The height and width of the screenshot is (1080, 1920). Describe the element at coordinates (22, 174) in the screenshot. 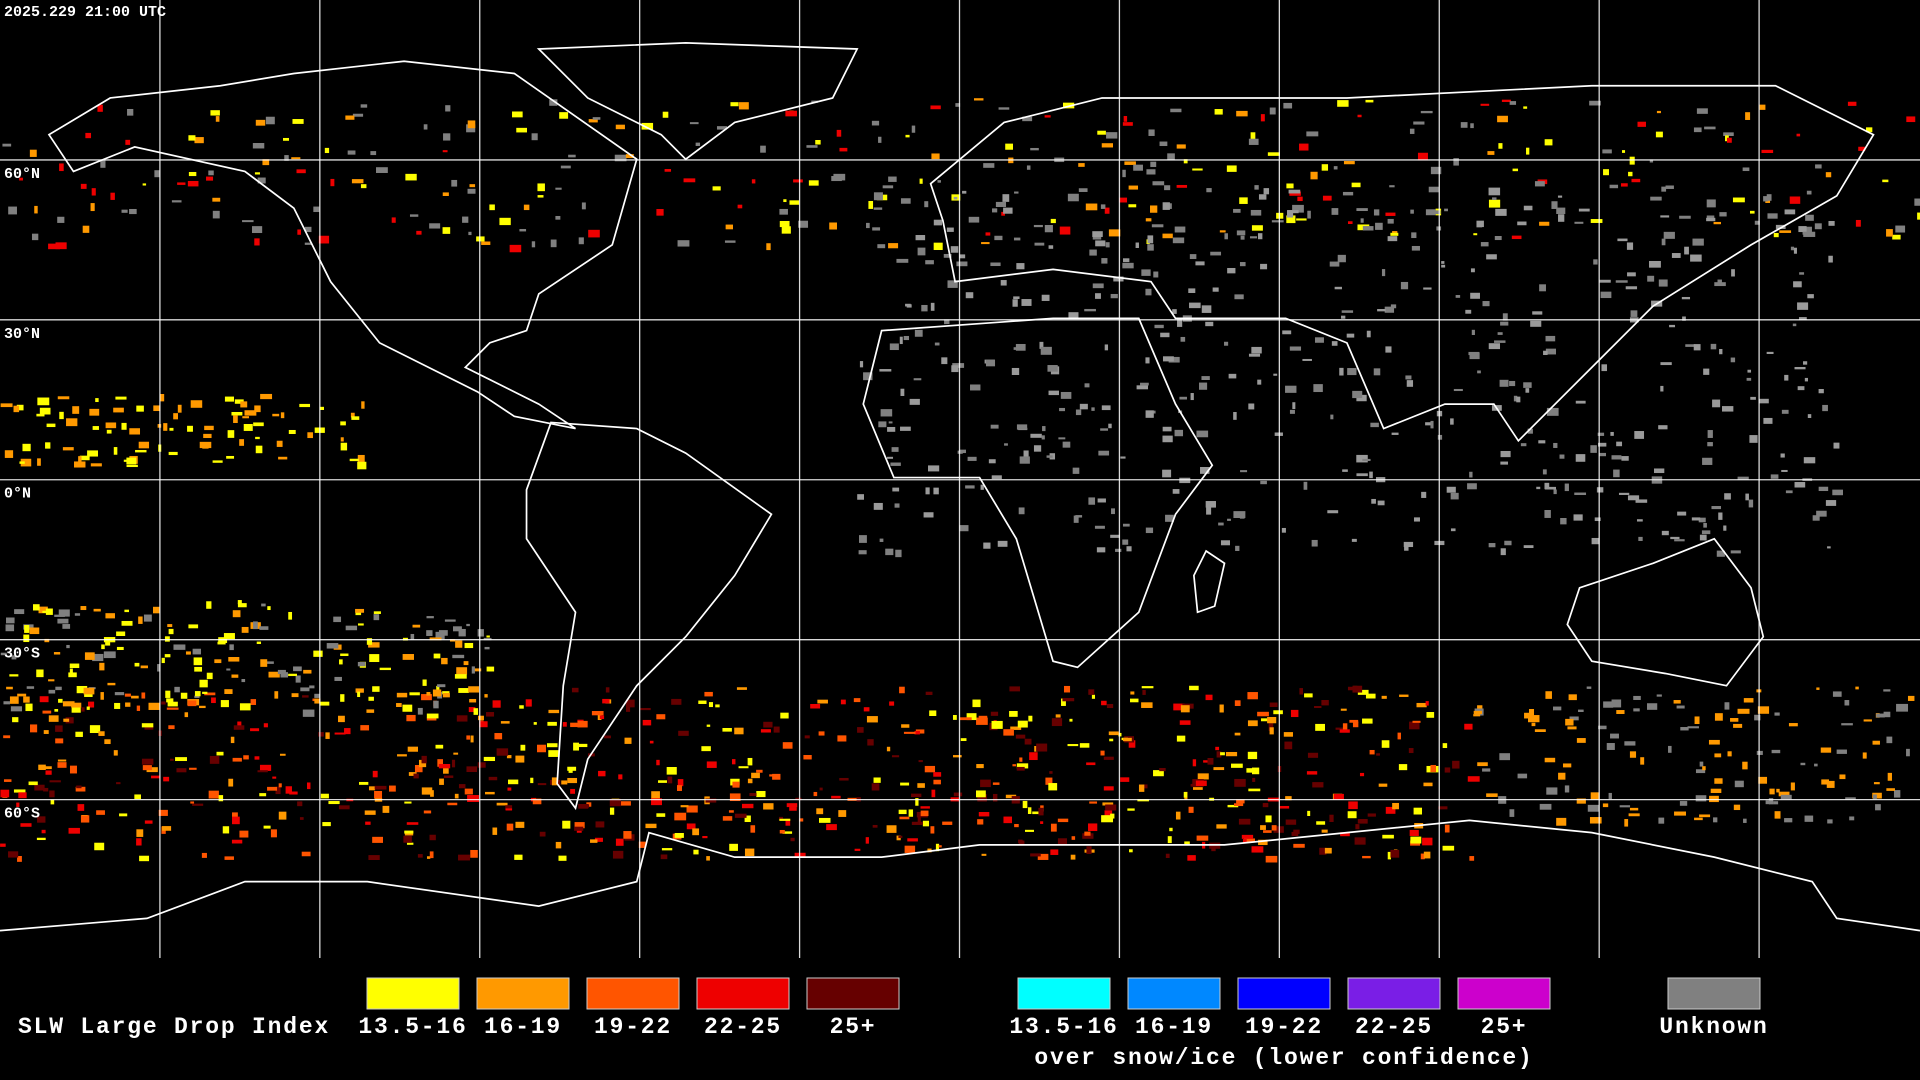

I see `latitude-label: 60°N` at that location.